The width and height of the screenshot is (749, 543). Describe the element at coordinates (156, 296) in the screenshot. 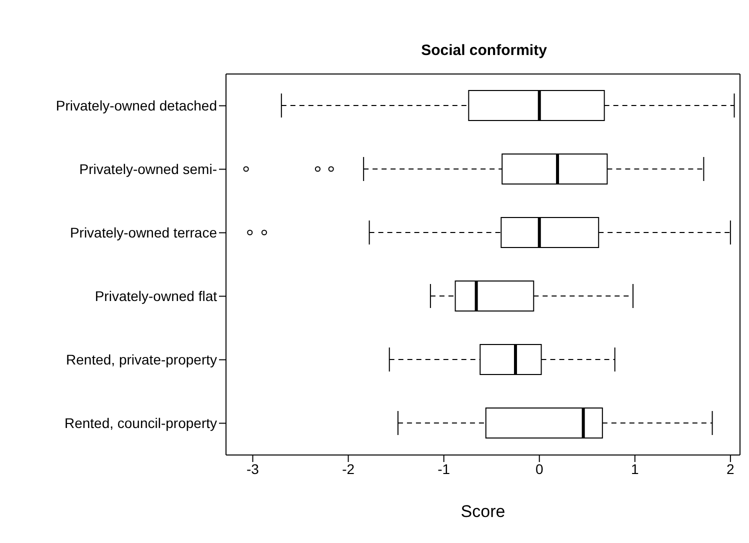

I see `y-tick-label: Privately-owned flat` at that location.